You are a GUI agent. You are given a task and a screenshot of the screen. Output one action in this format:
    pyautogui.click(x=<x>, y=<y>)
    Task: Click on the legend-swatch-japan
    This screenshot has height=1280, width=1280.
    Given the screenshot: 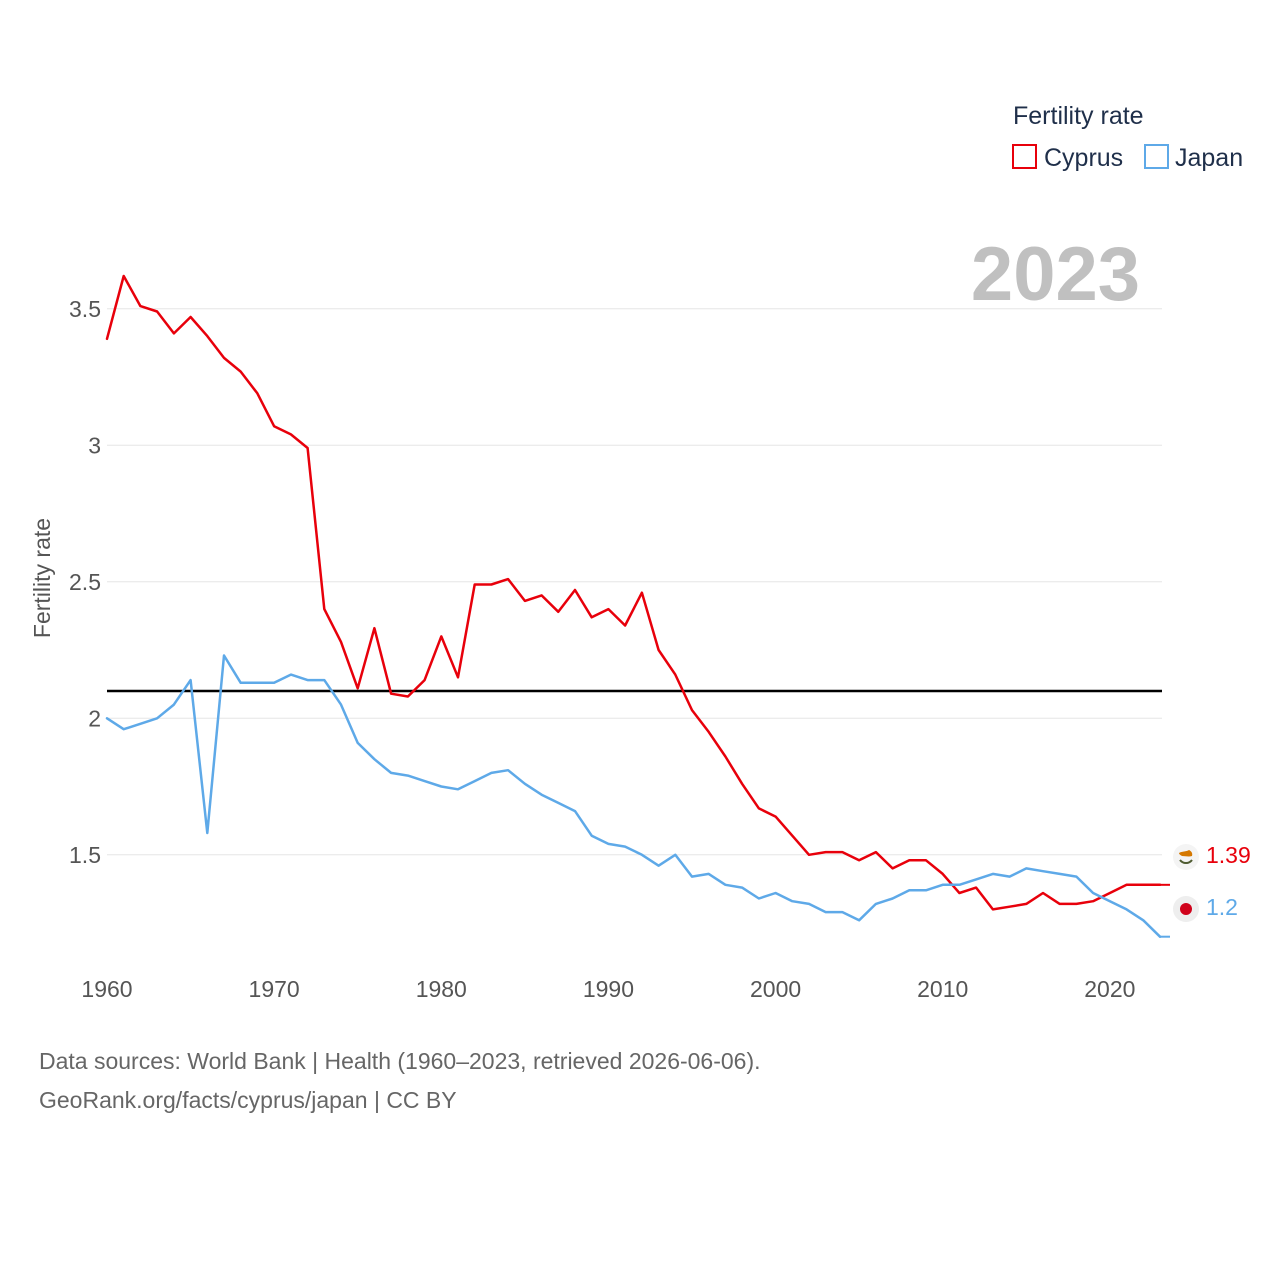 What is the action you would take?
    pyautogui.click(x=1156, y=156)
    